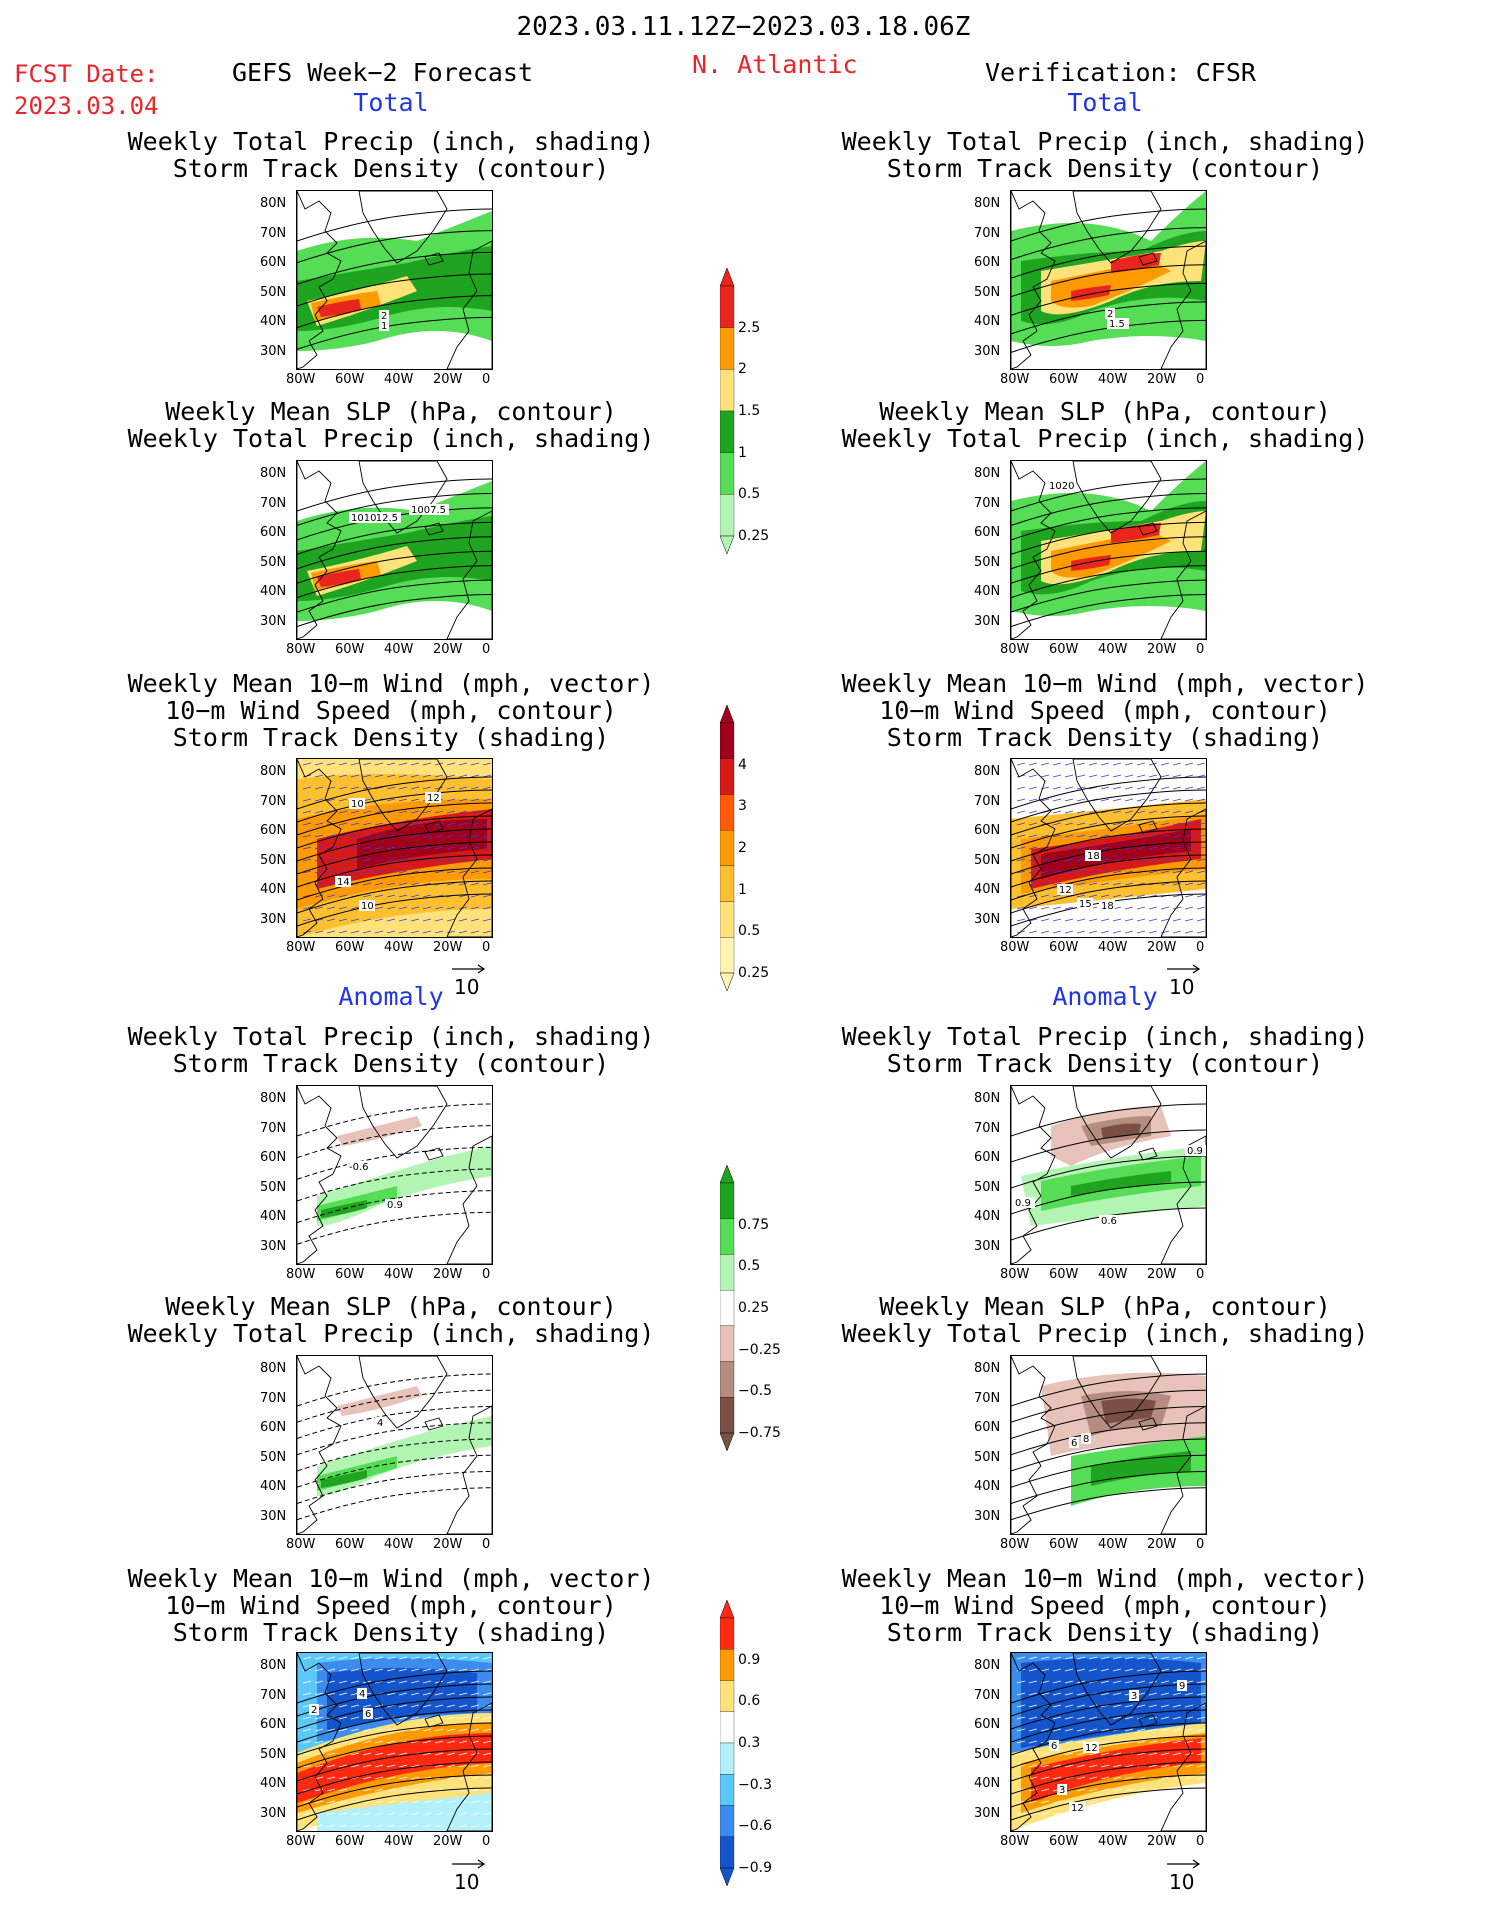 This screenshot has height=1925, width=1487. Describe the element at coordinates (384, 326) in the screenshot. I see `contour-label: 1` at that location.